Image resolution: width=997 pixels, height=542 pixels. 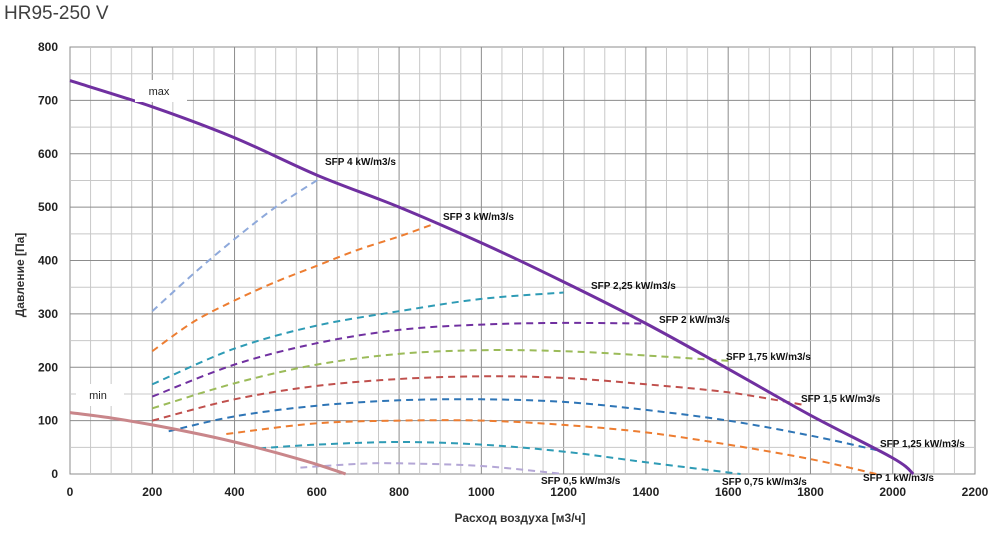 What do you see at coordinates (481, 492) in the screenshot?
I see `x-tick-label: 1000` at bounding box center [481, 492].